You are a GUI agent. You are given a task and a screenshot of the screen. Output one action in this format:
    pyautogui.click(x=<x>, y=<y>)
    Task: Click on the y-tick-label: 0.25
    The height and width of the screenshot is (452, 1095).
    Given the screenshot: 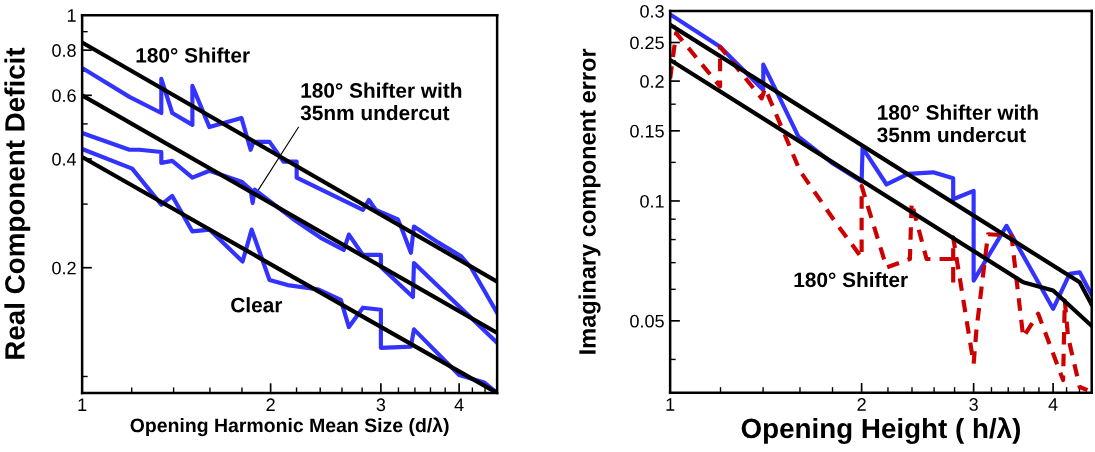 What is the action you would take?
    pyautogui.click(x=647, y=43)
    